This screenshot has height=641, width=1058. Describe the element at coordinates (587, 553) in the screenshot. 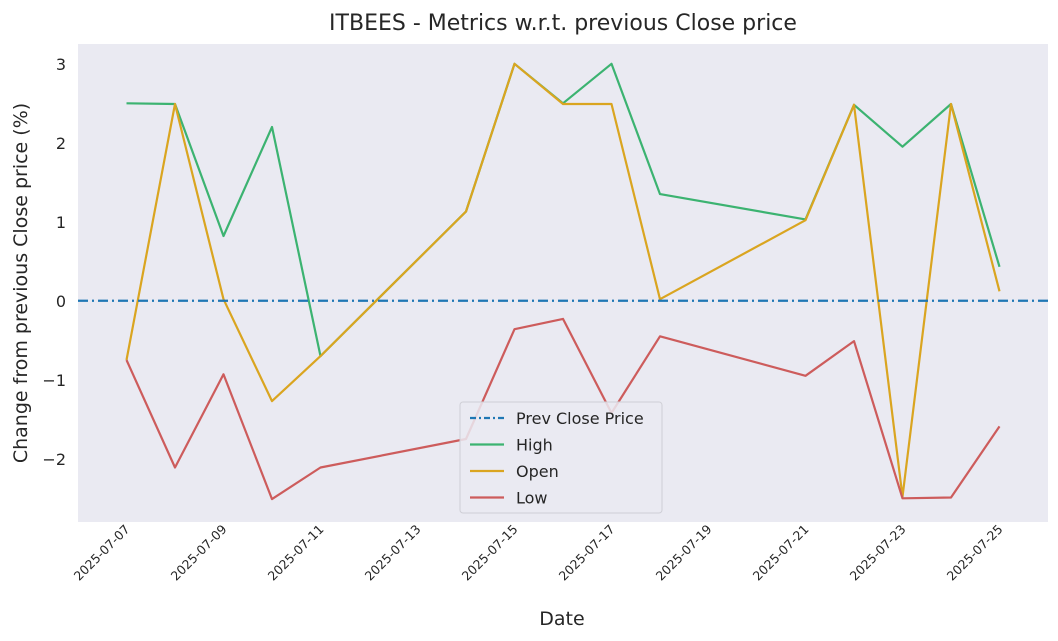

I see `x-tick-label: 2025-07-17` at that location.